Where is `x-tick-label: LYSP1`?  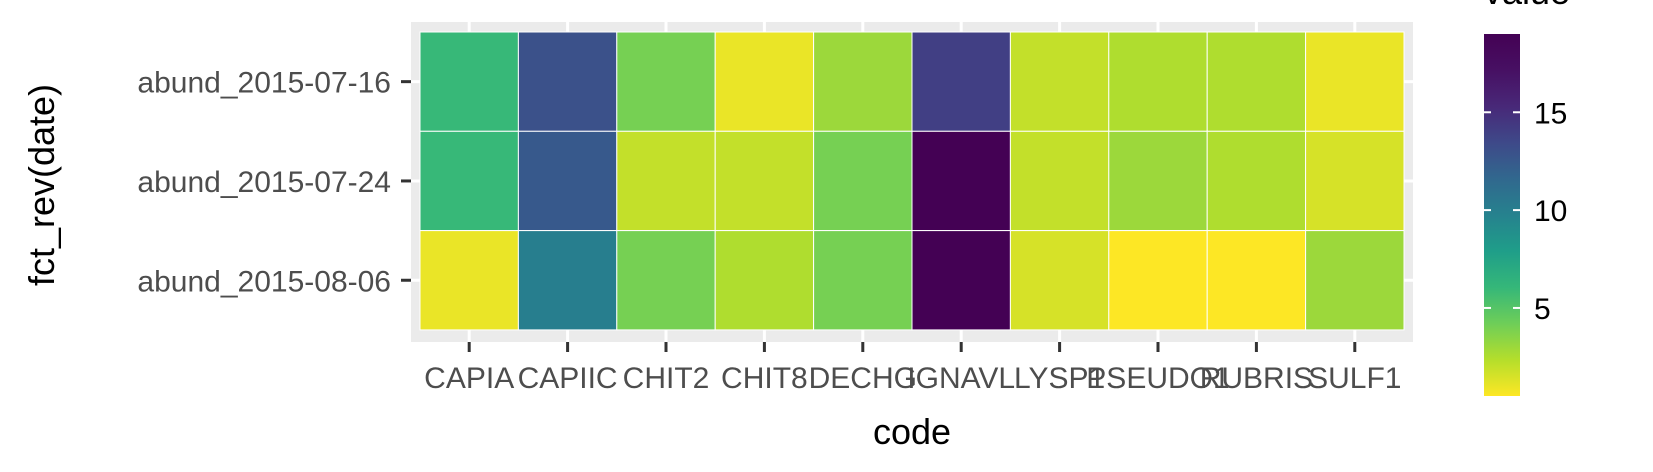
x-tick-label: LYSP1 is located at coordinates (1059, 378).